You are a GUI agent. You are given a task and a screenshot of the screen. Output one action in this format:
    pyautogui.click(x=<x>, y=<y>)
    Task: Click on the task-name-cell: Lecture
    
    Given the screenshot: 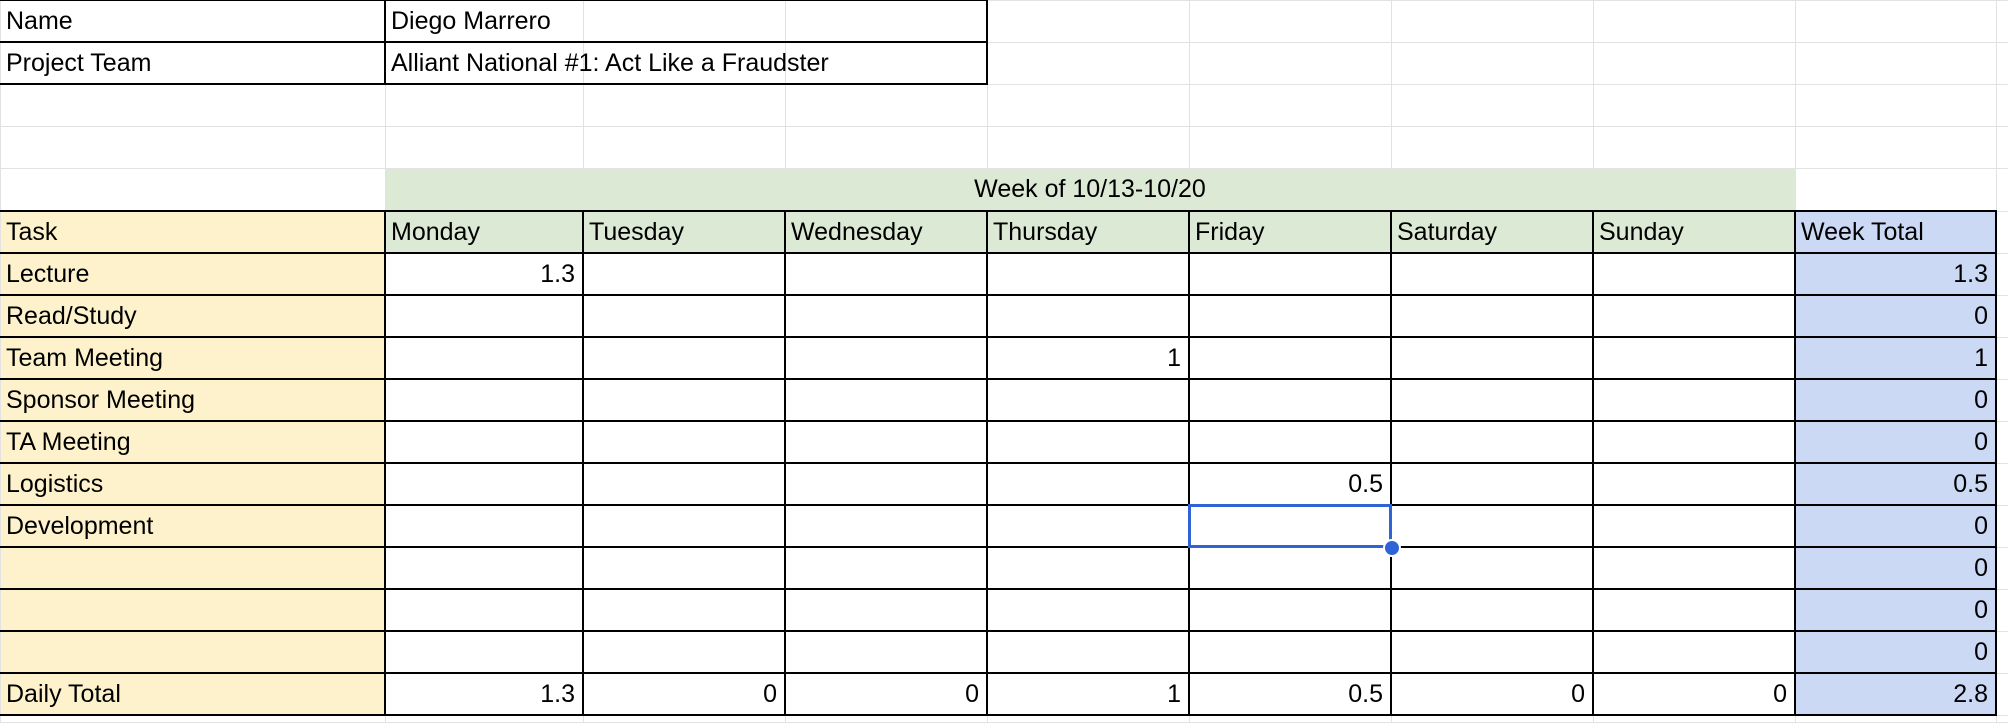 What is the action you would take?
    pyautogui.click(x=48, y=274)
    